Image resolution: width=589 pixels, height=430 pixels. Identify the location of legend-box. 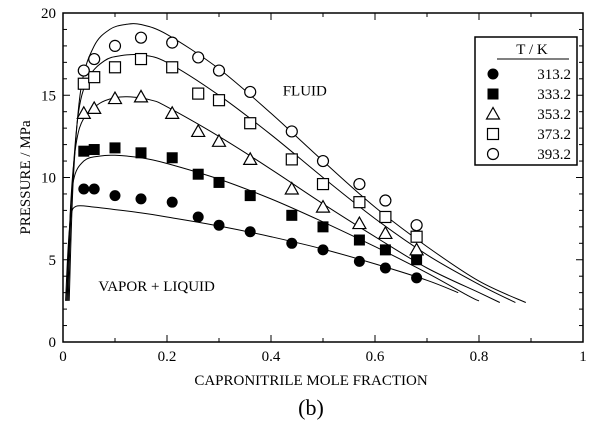
(526, 101).